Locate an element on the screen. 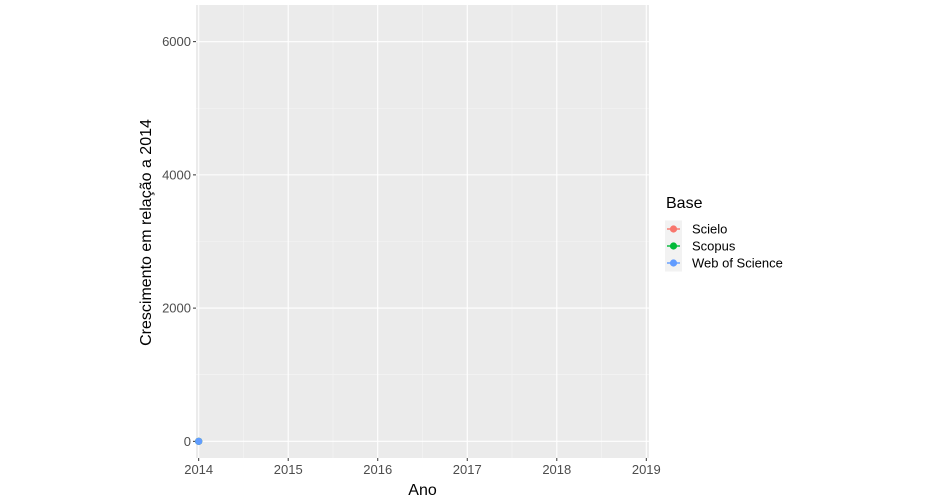 The width and height of the screenshot is (936, 504). x-axis-title: Ano is located at coordinates (422, 490).